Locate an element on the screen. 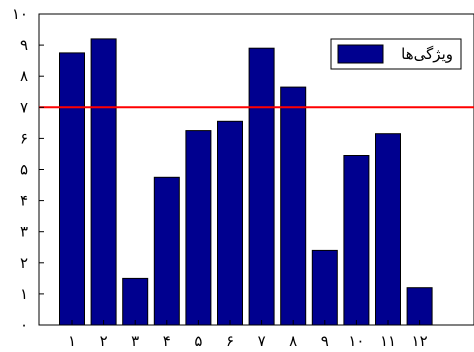  y-tick-label: ۳ is located at coordinates (24, 232).